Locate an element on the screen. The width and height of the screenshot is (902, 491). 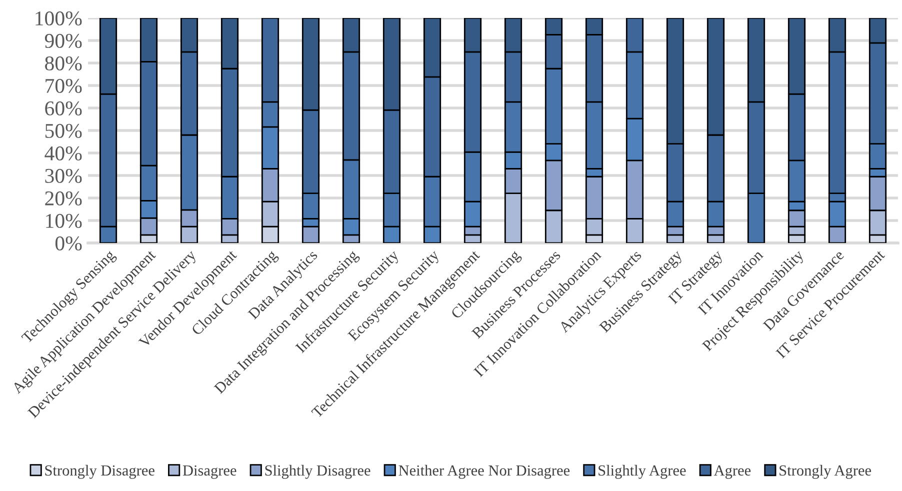
y-tick-label: 40% is located at coordinates (63, 153).